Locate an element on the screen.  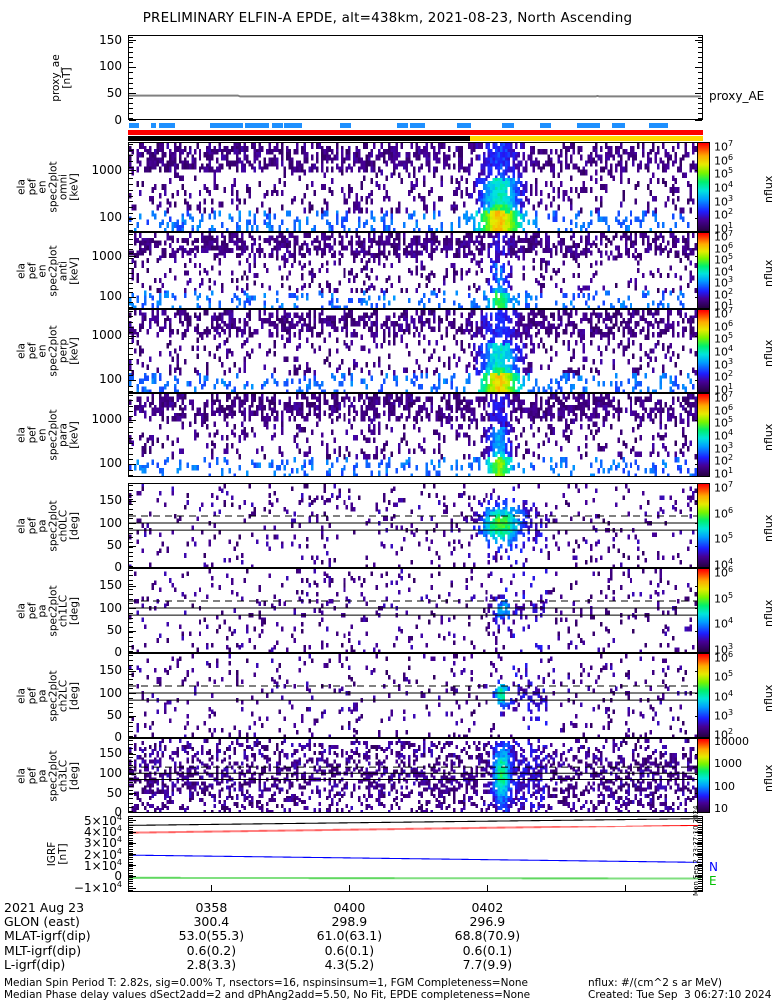
pa-3-tick-label: 150 is located at coordinates (110, 753).